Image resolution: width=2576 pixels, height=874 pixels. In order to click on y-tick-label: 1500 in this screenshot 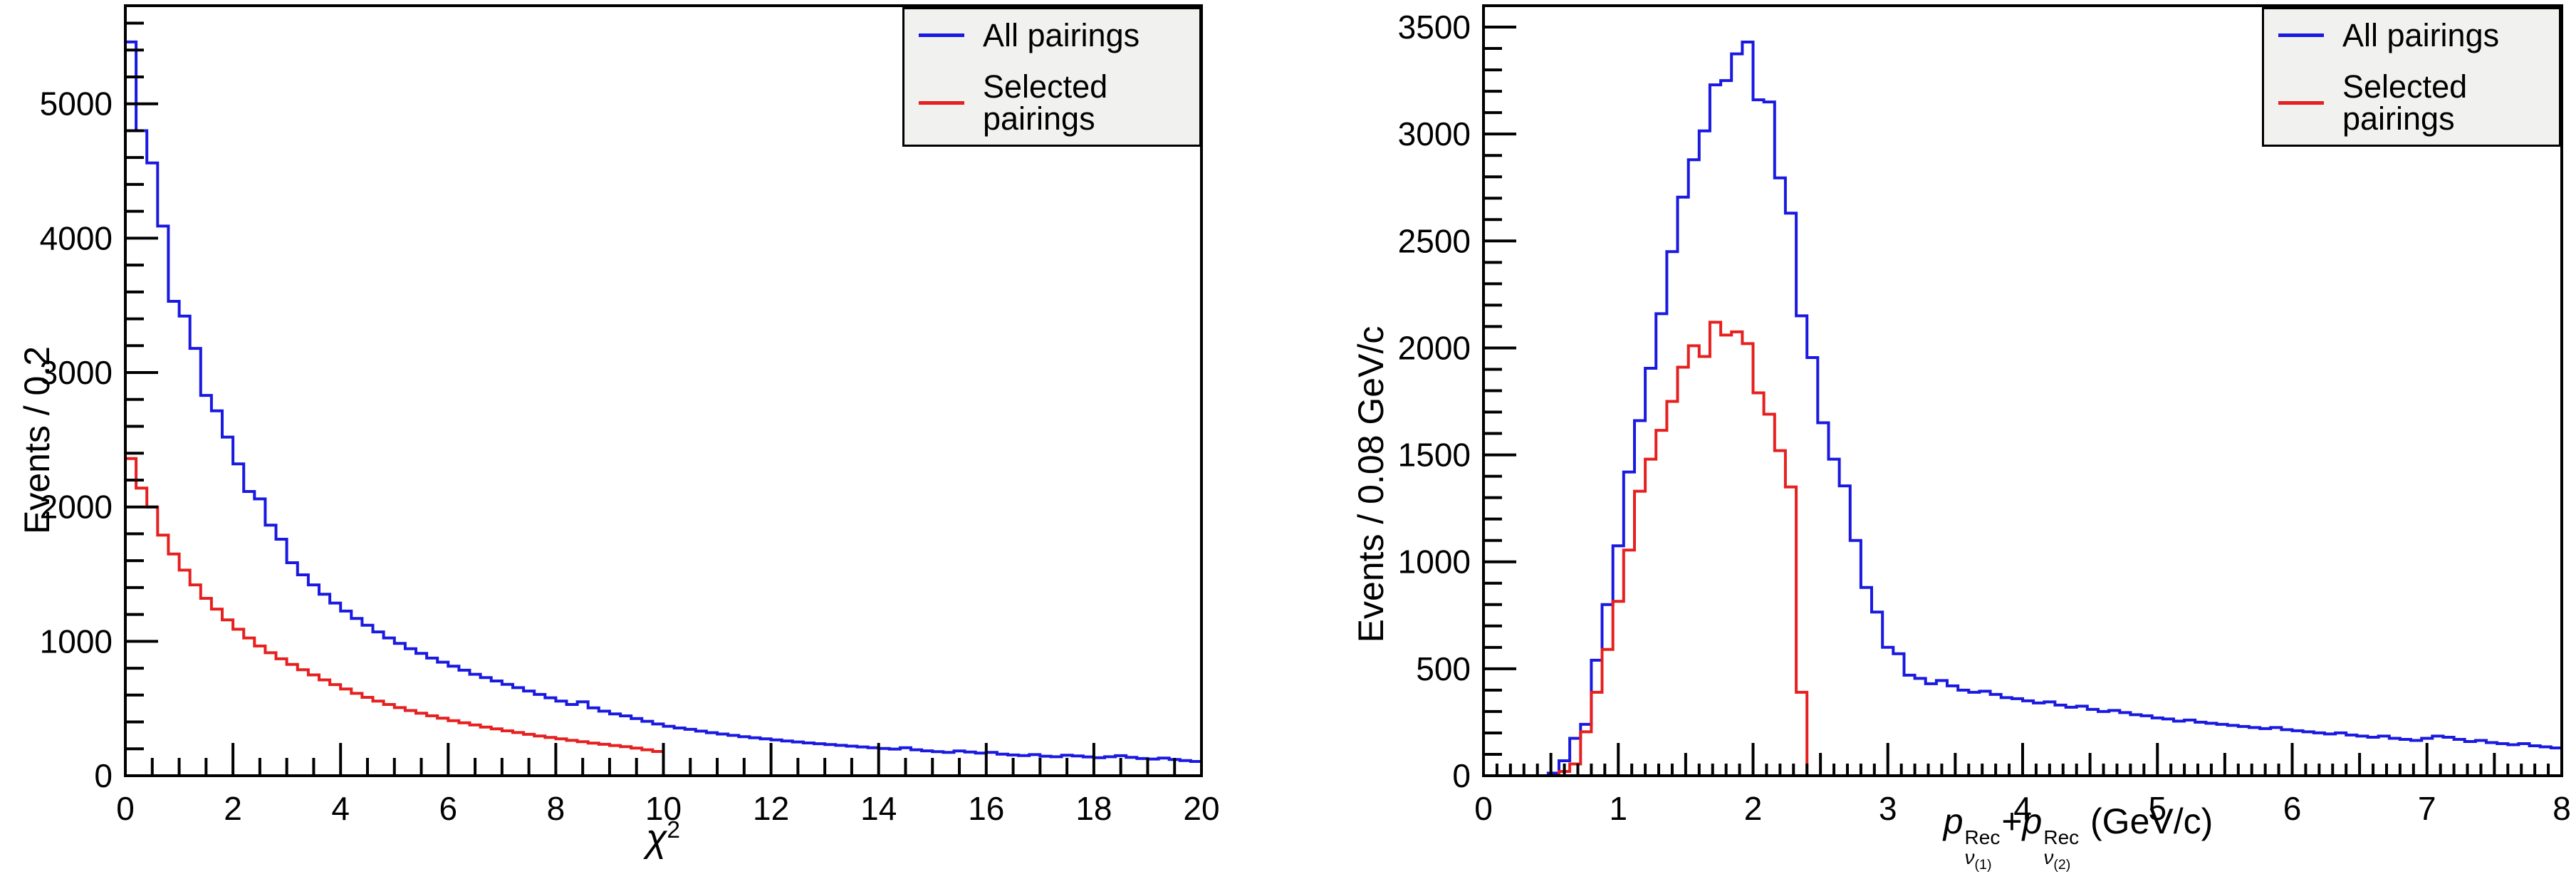, I will do `click(1434, 455)`.